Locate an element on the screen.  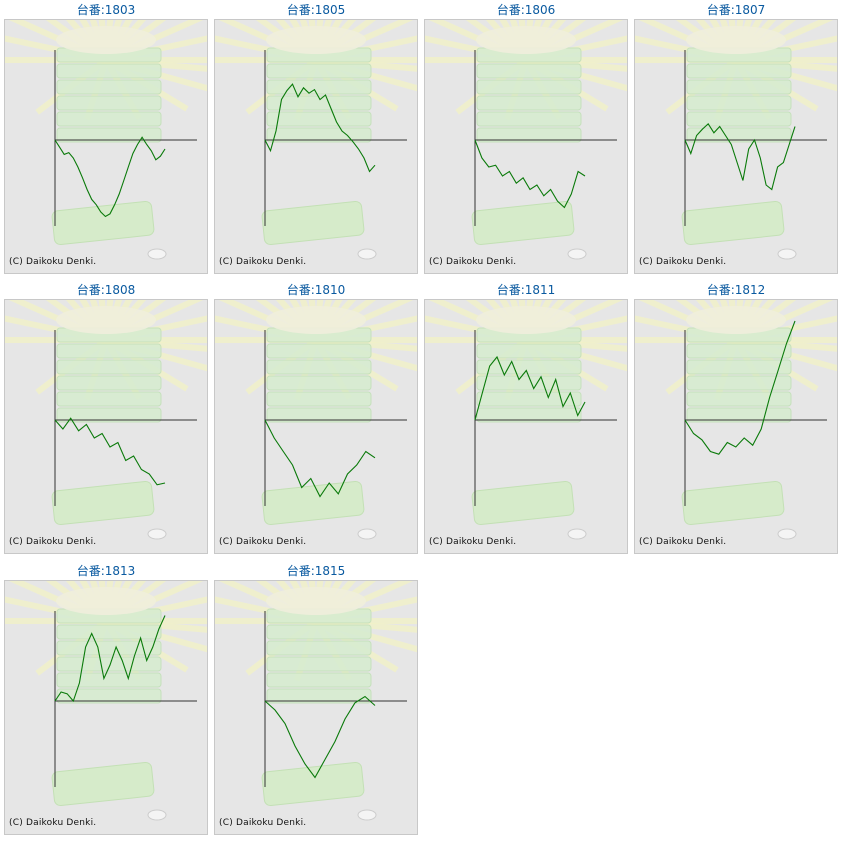
chart-panel: 台番:1813 (C) Daikoku Denki. is located at coordinates (106, 698).